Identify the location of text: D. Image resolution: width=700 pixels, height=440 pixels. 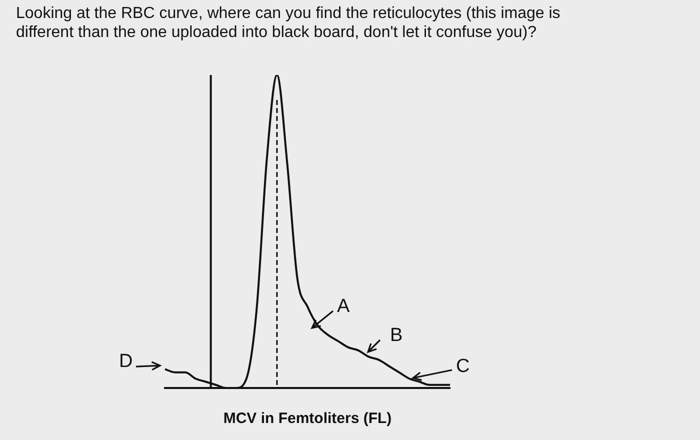
(126, 362).